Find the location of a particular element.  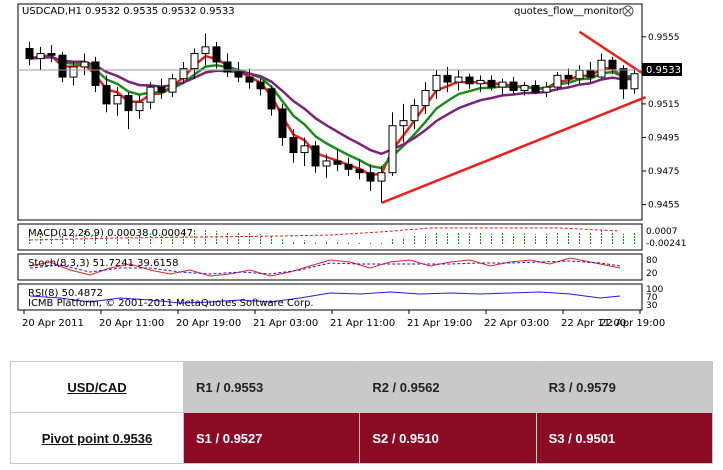

trendlines is located at coordinates (514, 117).